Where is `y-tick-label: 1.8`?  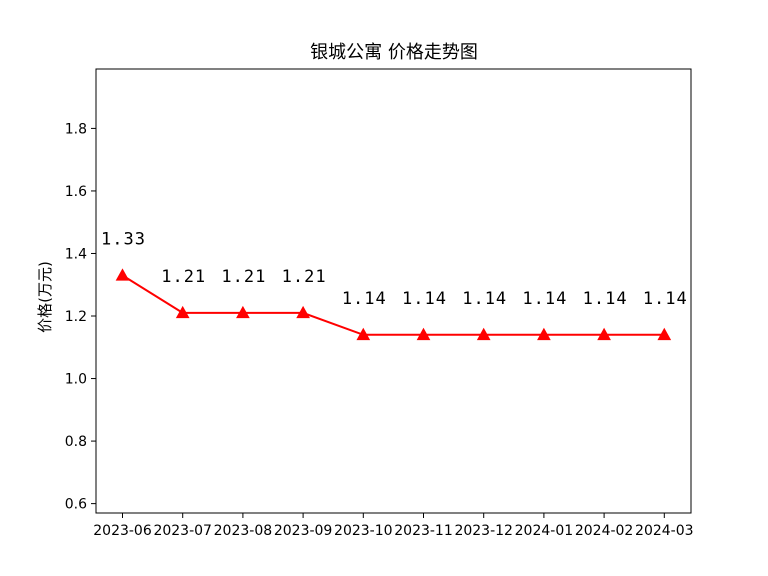 y-tick-label: 1.8 is located at coordinates (76, 129).